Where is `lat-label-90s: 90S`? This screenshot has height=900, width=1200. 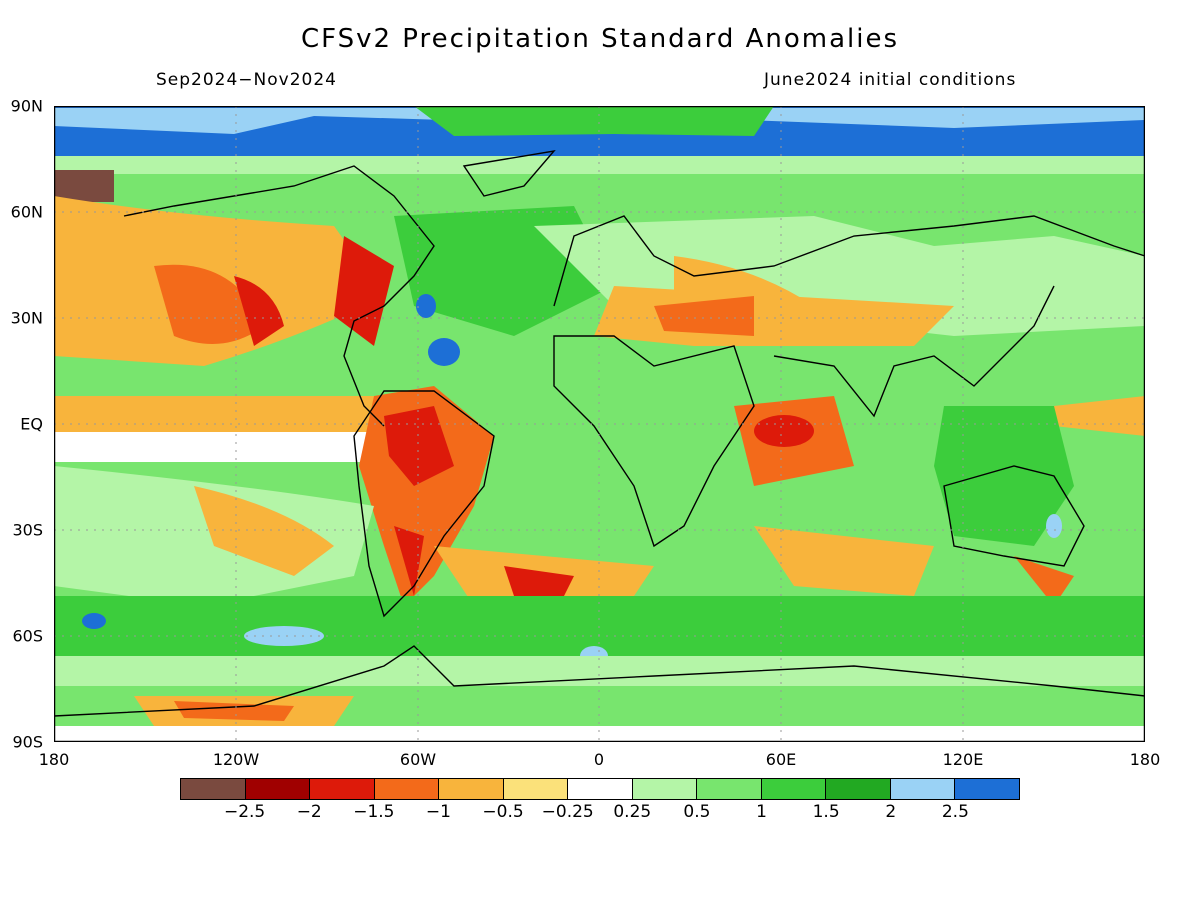
lat-label-90s: 90S is located at coordinates (27, 742).